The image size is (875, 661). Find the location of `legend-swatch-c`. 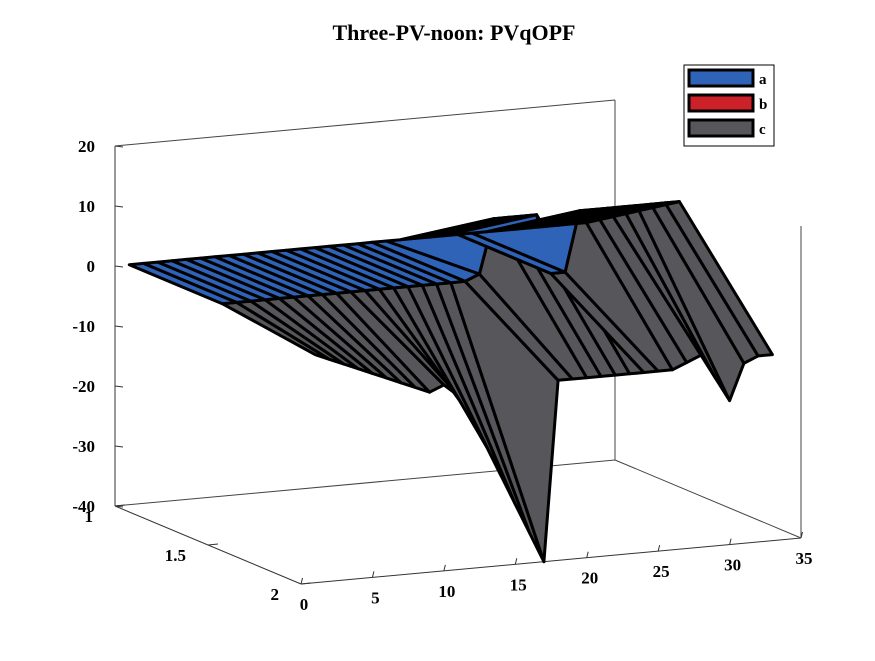

legend-swatch-c is located at coordinates (721, 128).